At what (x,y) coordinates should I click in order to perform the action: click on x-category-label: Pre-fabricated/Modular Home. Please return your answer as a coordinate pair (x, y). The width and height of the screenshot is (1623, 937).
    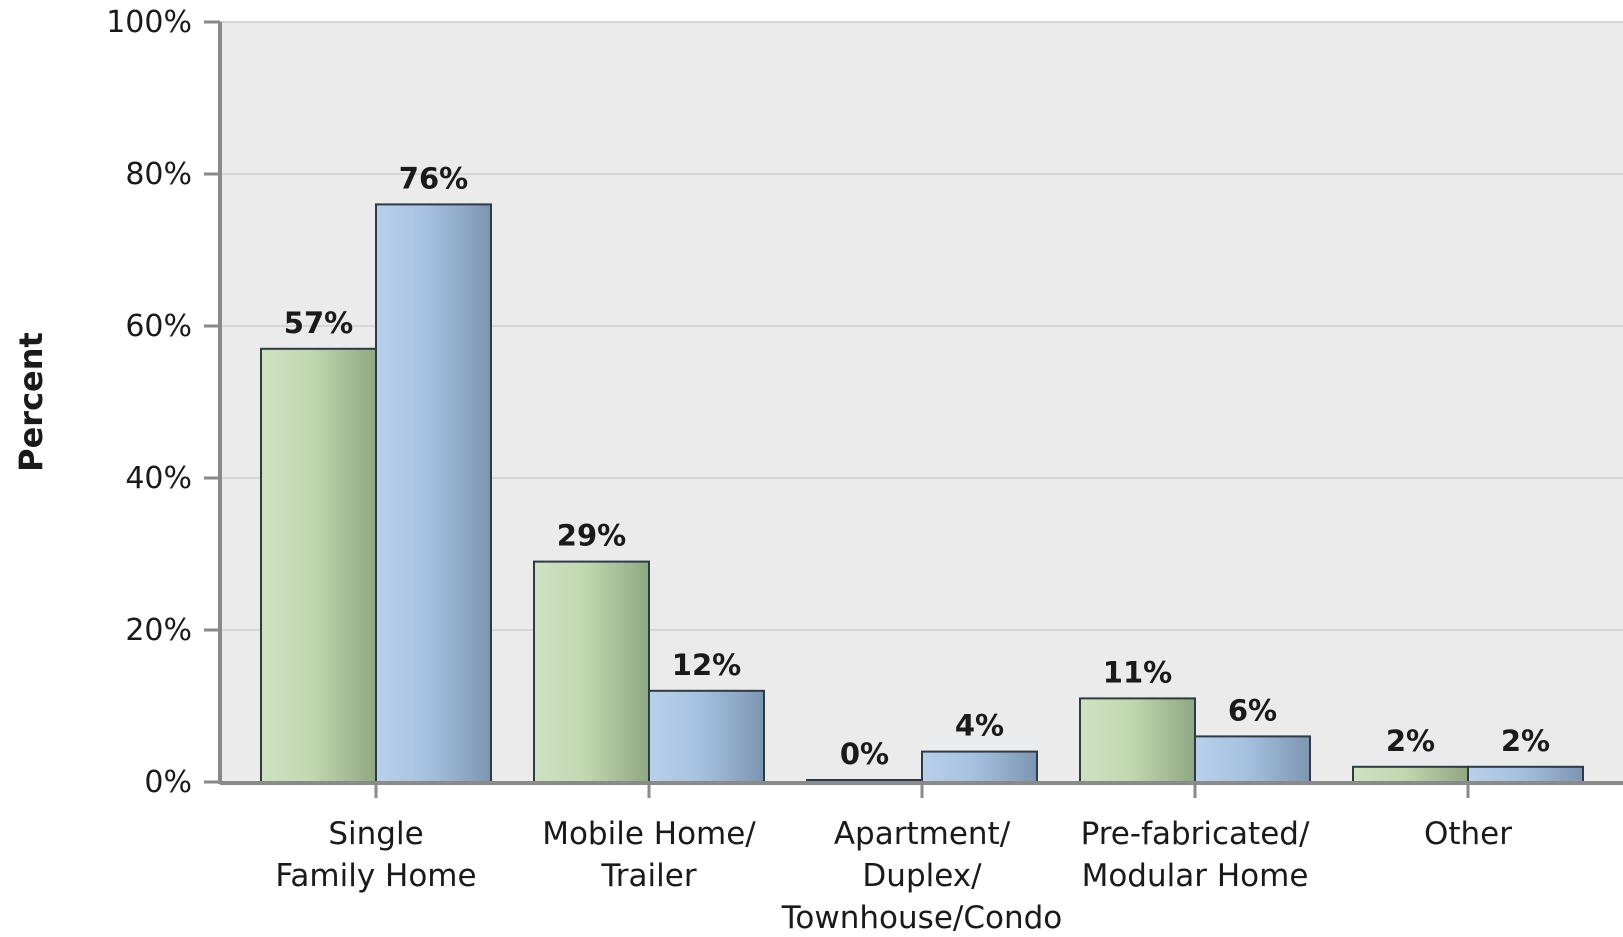
    Looking at the image, I should click on (1195, 855).